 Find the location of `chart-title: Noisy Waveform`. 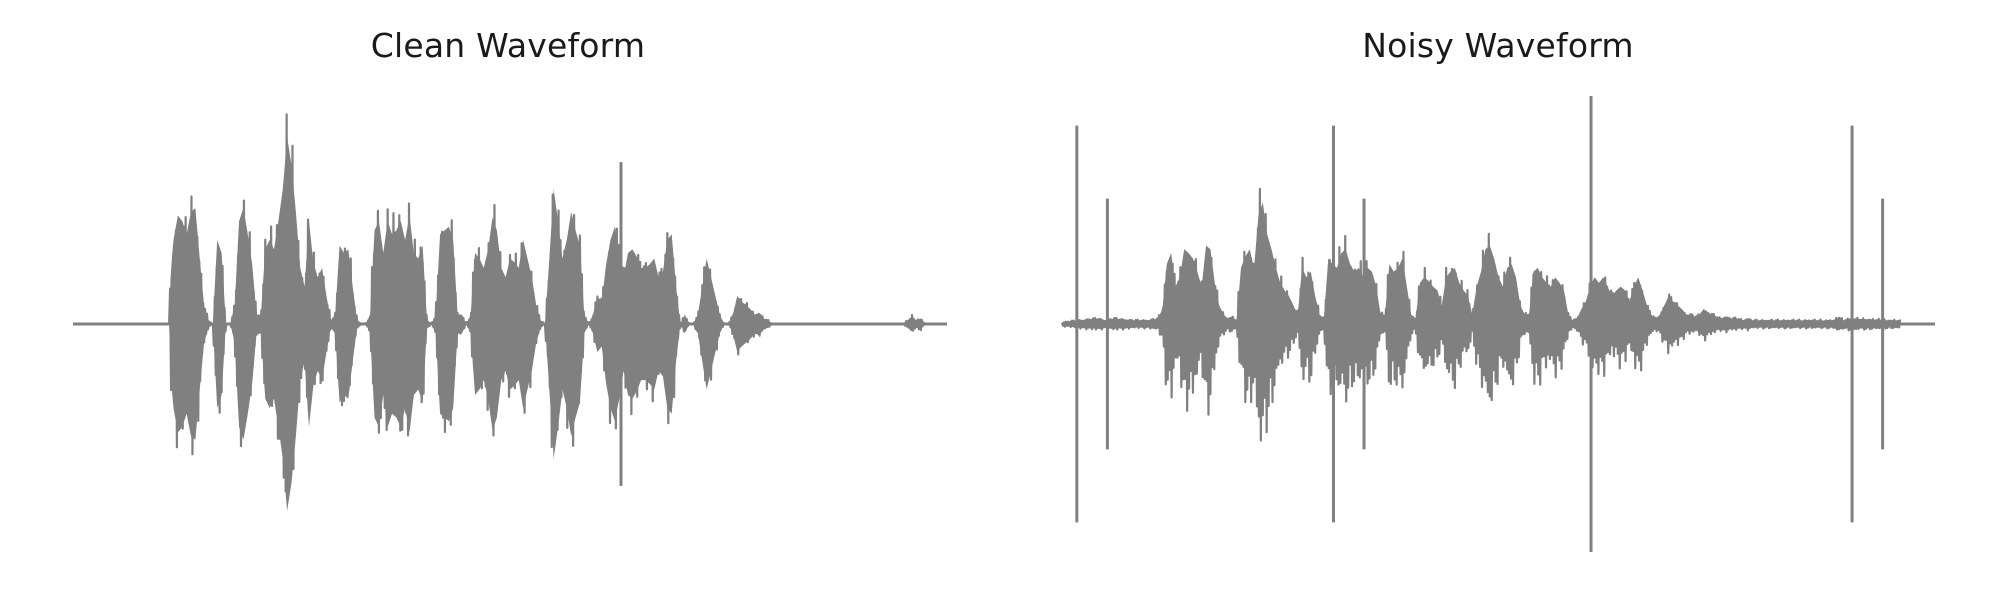

chart-title: Noisy Waveform is located at coordinates (1498, 45).